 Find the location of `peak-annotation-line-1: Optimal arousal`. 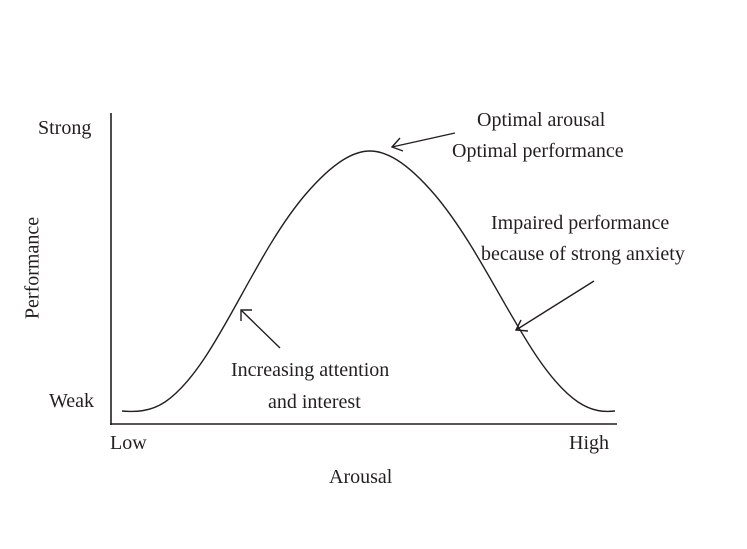

peak-annotation-line-1: Optimal arousal is located at coordinates (541, 120).